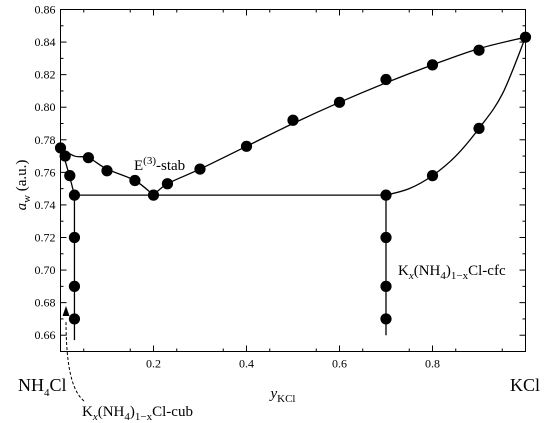 The height and width of the screenshot is (423, 550). What do you see at coordinates (45, 270) in the screenshot?
I see `y-tick-label: 0.70` at bounding box center [45, 270].